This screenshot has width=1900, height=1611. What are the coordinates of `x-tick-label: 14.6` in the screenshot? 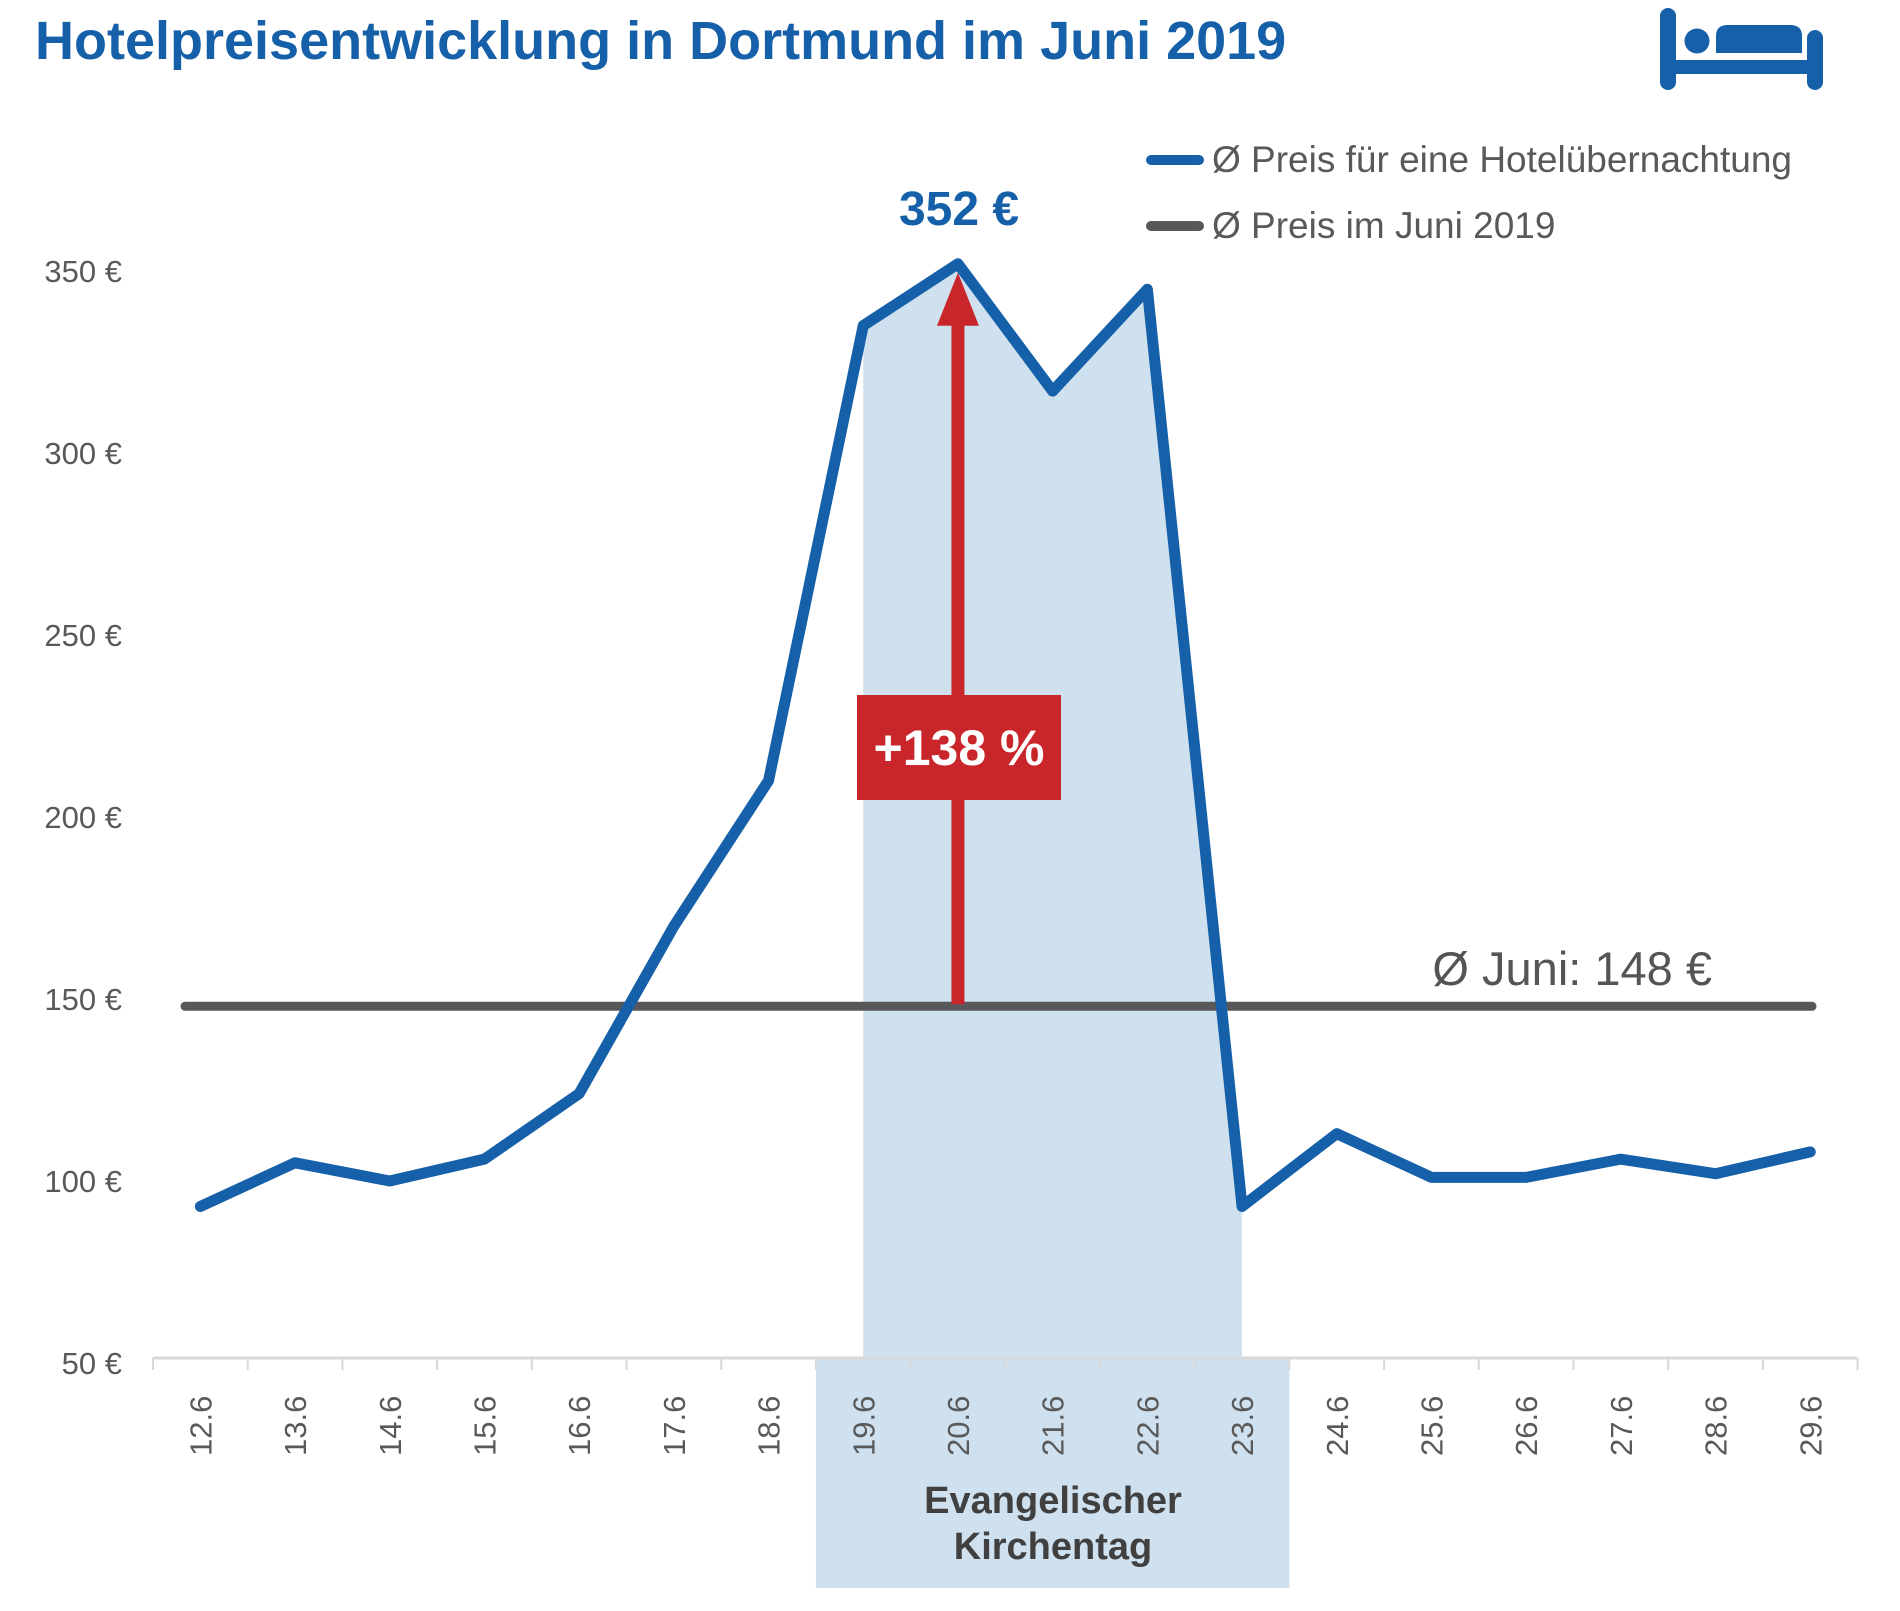 It's located at (390, 1426).